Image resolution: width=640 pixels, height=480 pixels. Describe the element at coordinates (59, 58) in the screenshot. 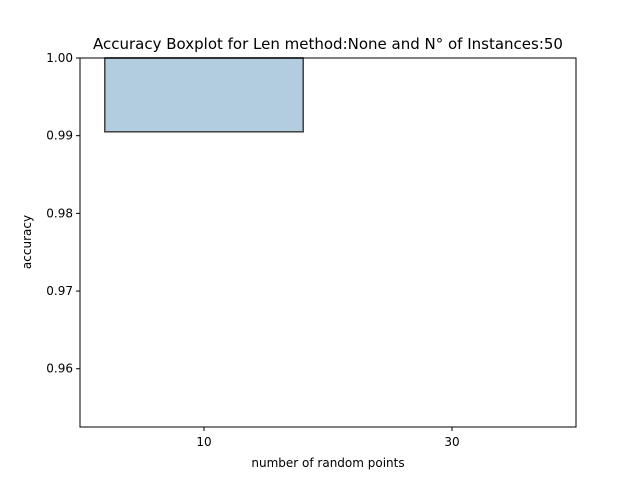

I see `y-tick-label: 1.00` at that location.